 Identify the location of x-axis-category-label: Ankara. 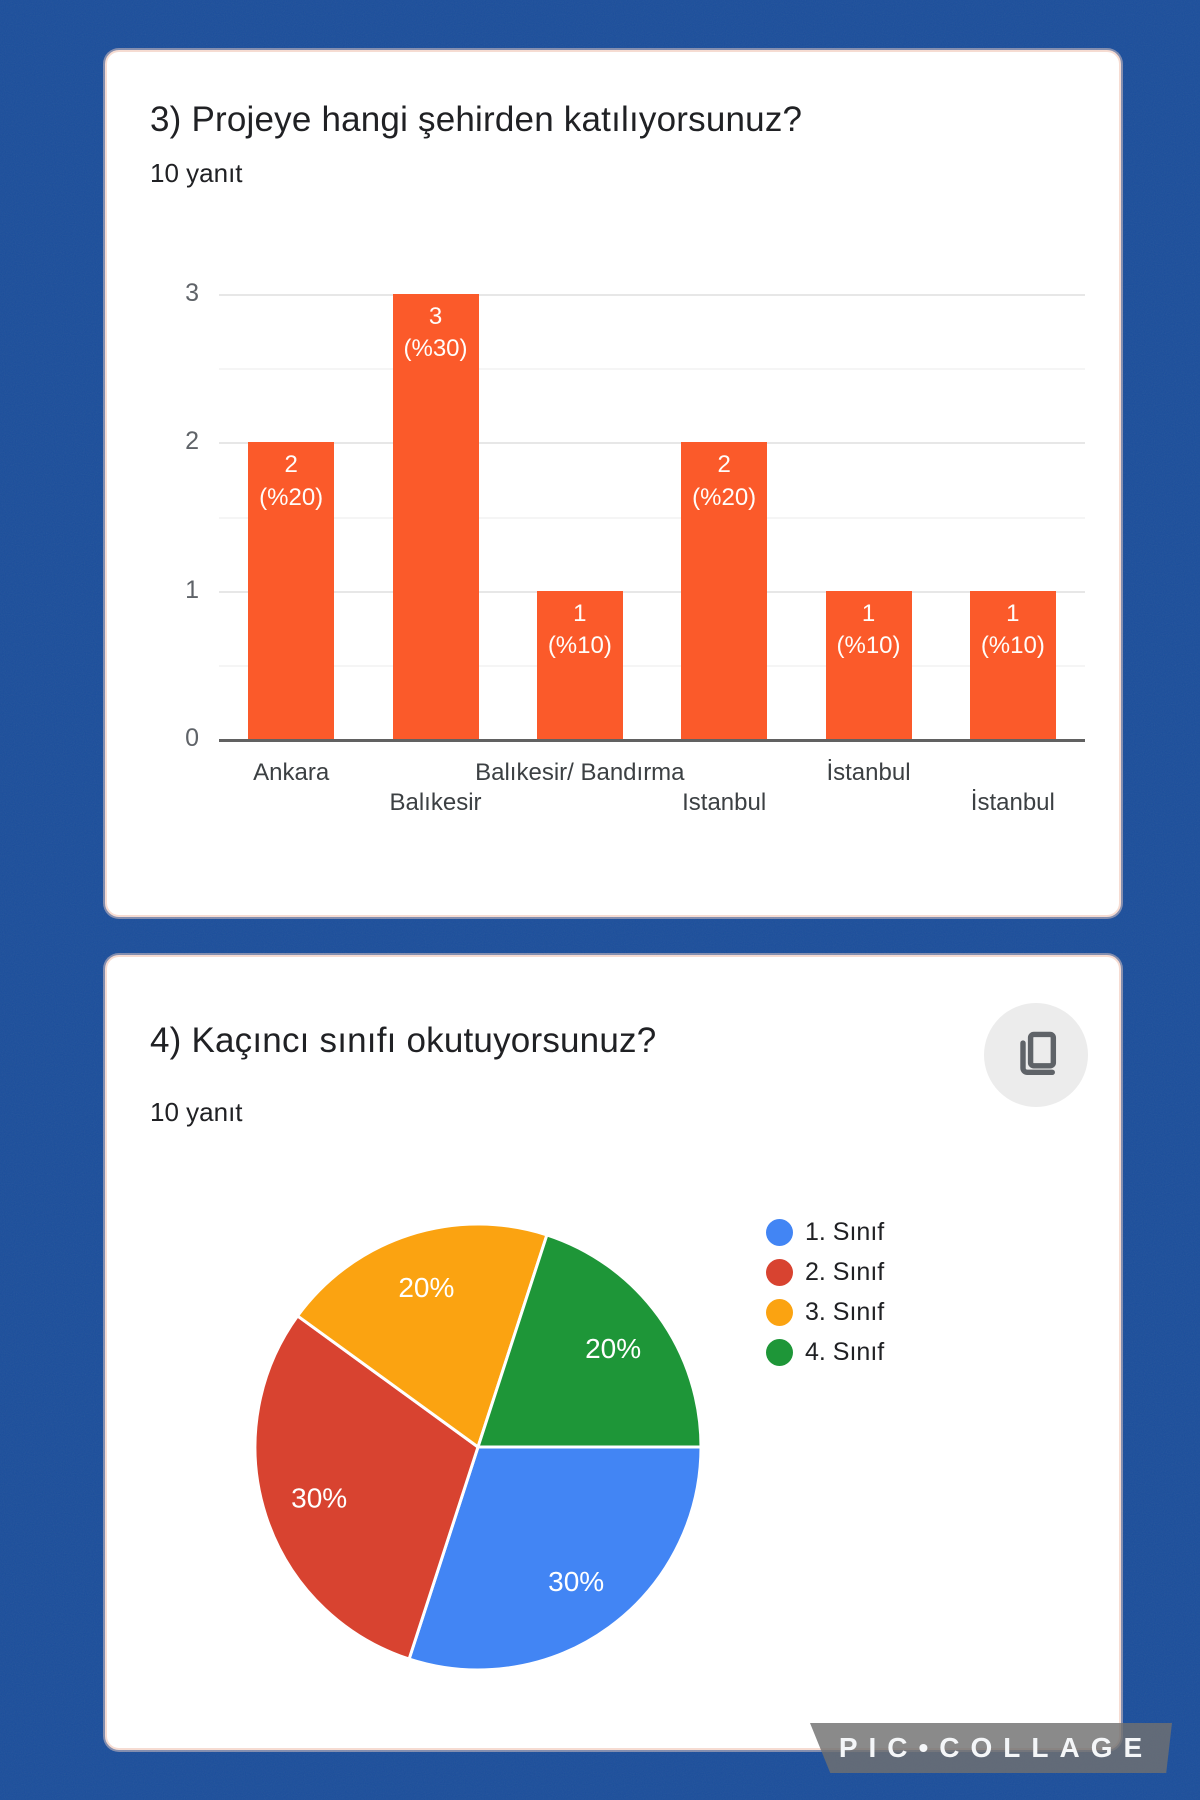
(291, 772).